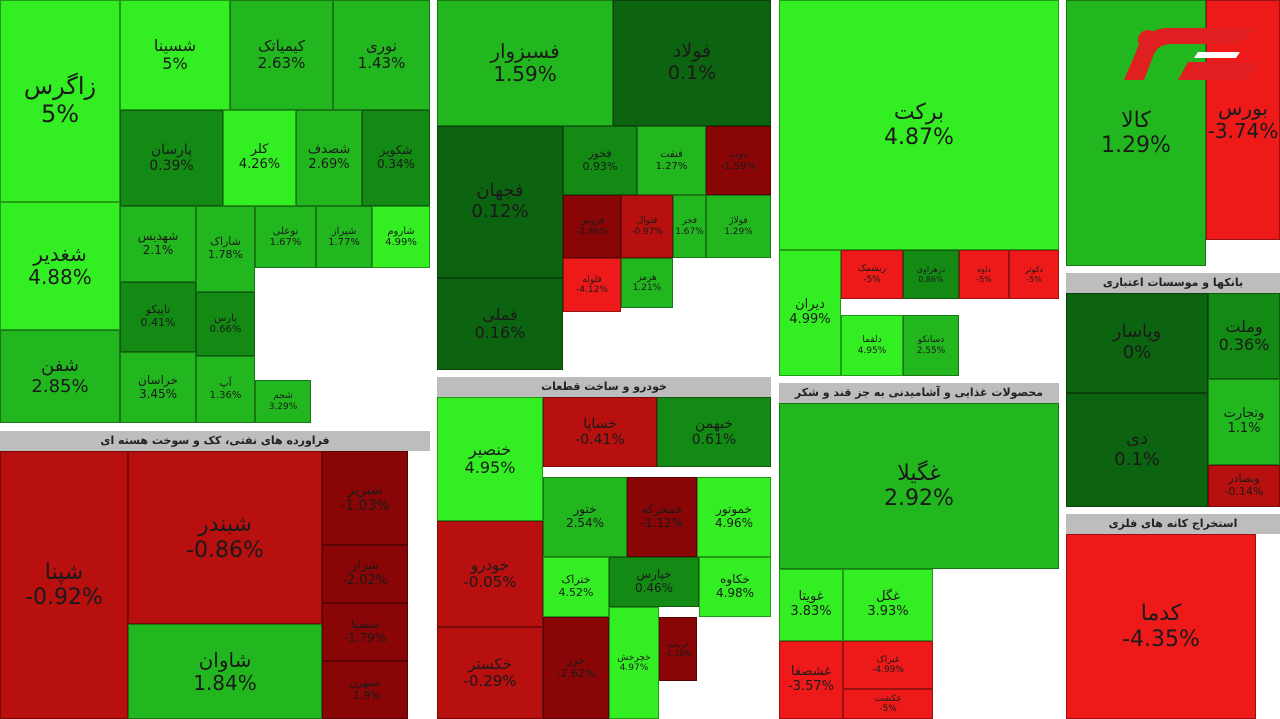 This screenshot has width=1280, height=719. I want to click on stock-tile: غبراک -4.99%, so click(888, 665).